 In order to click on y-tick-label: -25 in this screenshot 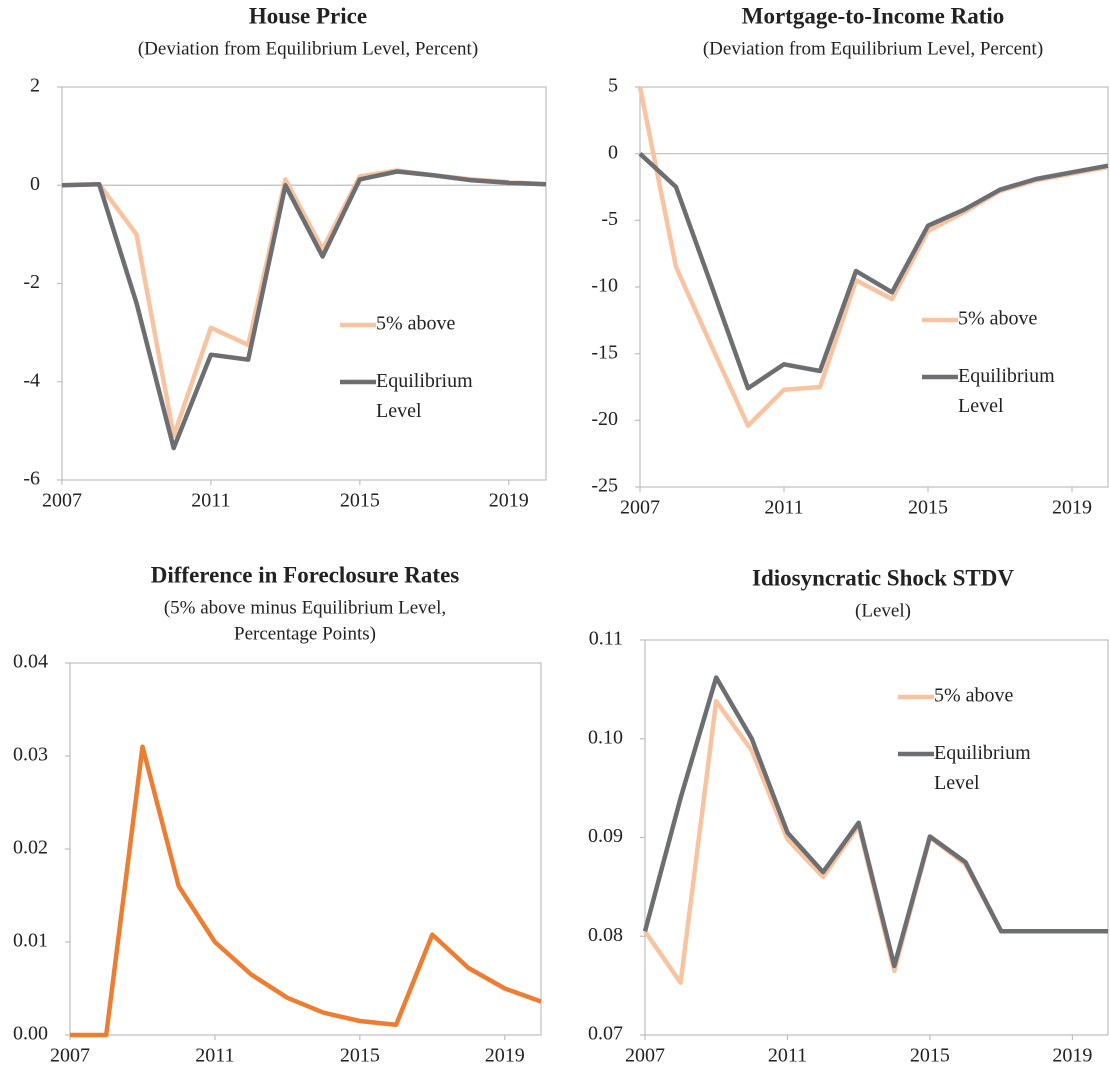, I will do `click(604, 486)`.